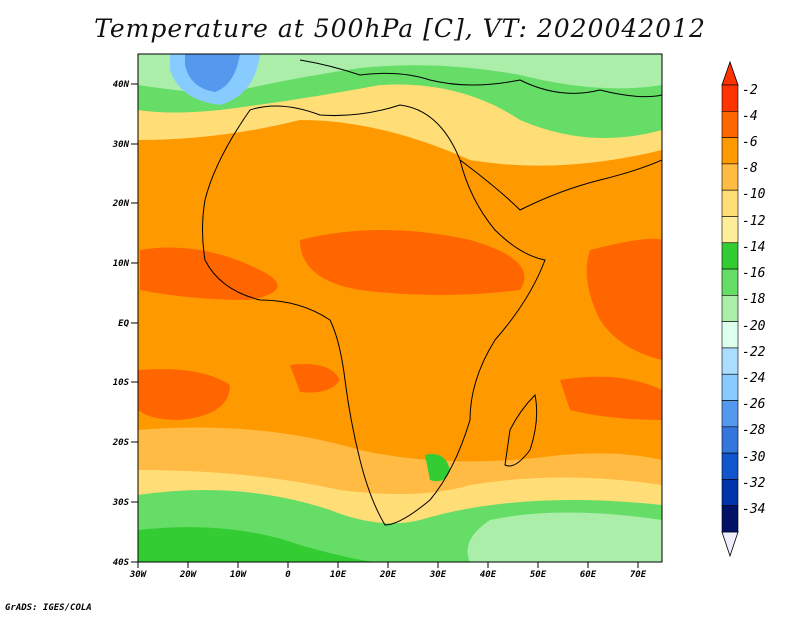 The image size is (800, 618). I want to click on field-band-s4, so click(259, 544).